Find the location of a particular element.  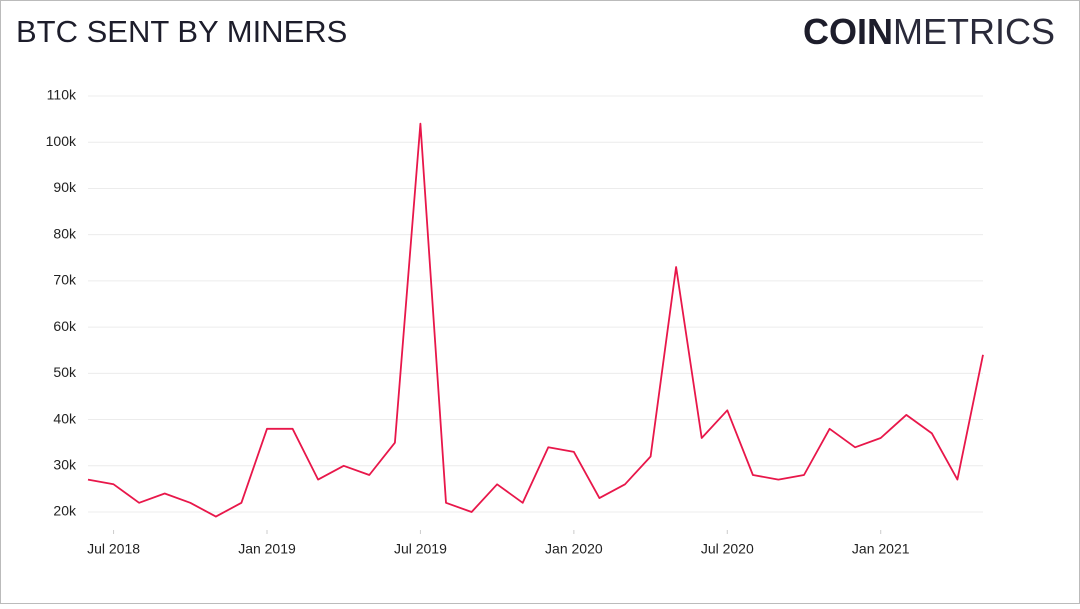

x-tick-label: Jan 2019 is located at coordinates (267, 549).